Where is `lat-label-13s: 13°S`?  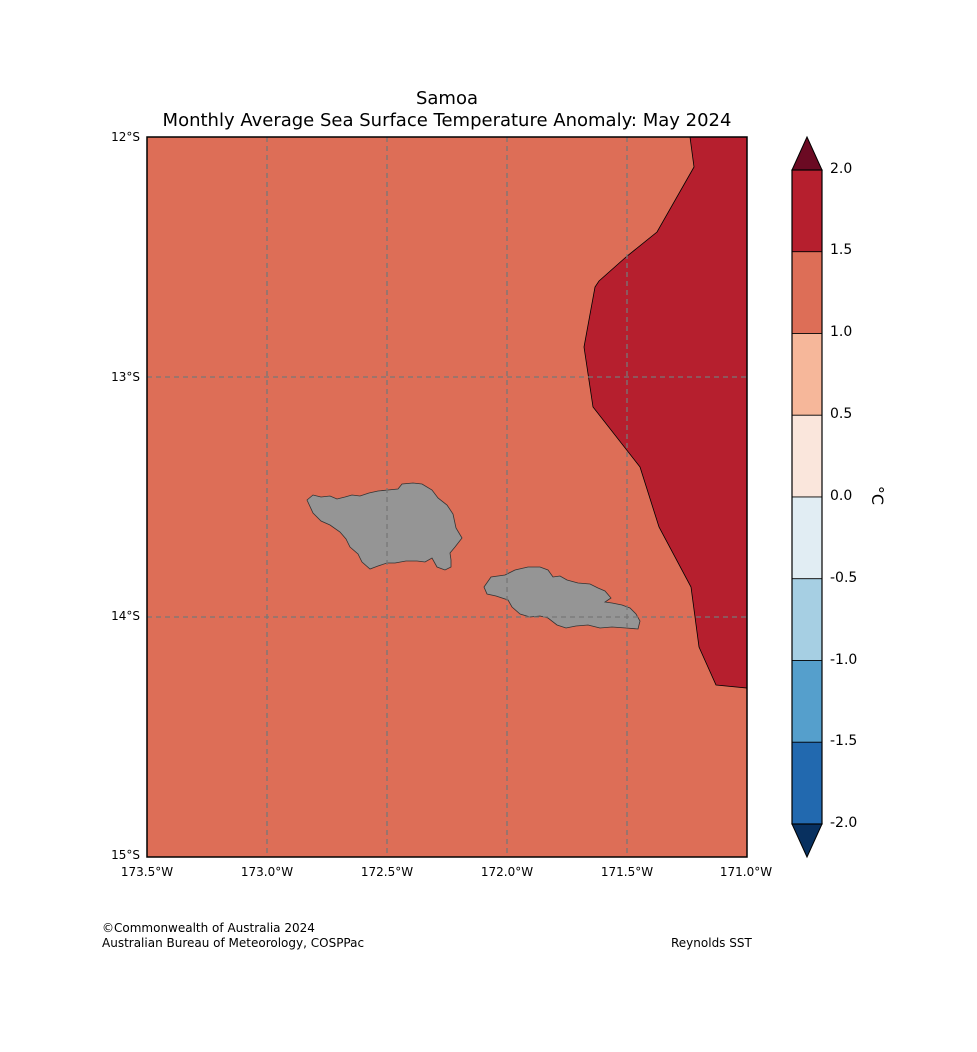
lat-label-13s: 13°S is located at coordinates (125, 377).